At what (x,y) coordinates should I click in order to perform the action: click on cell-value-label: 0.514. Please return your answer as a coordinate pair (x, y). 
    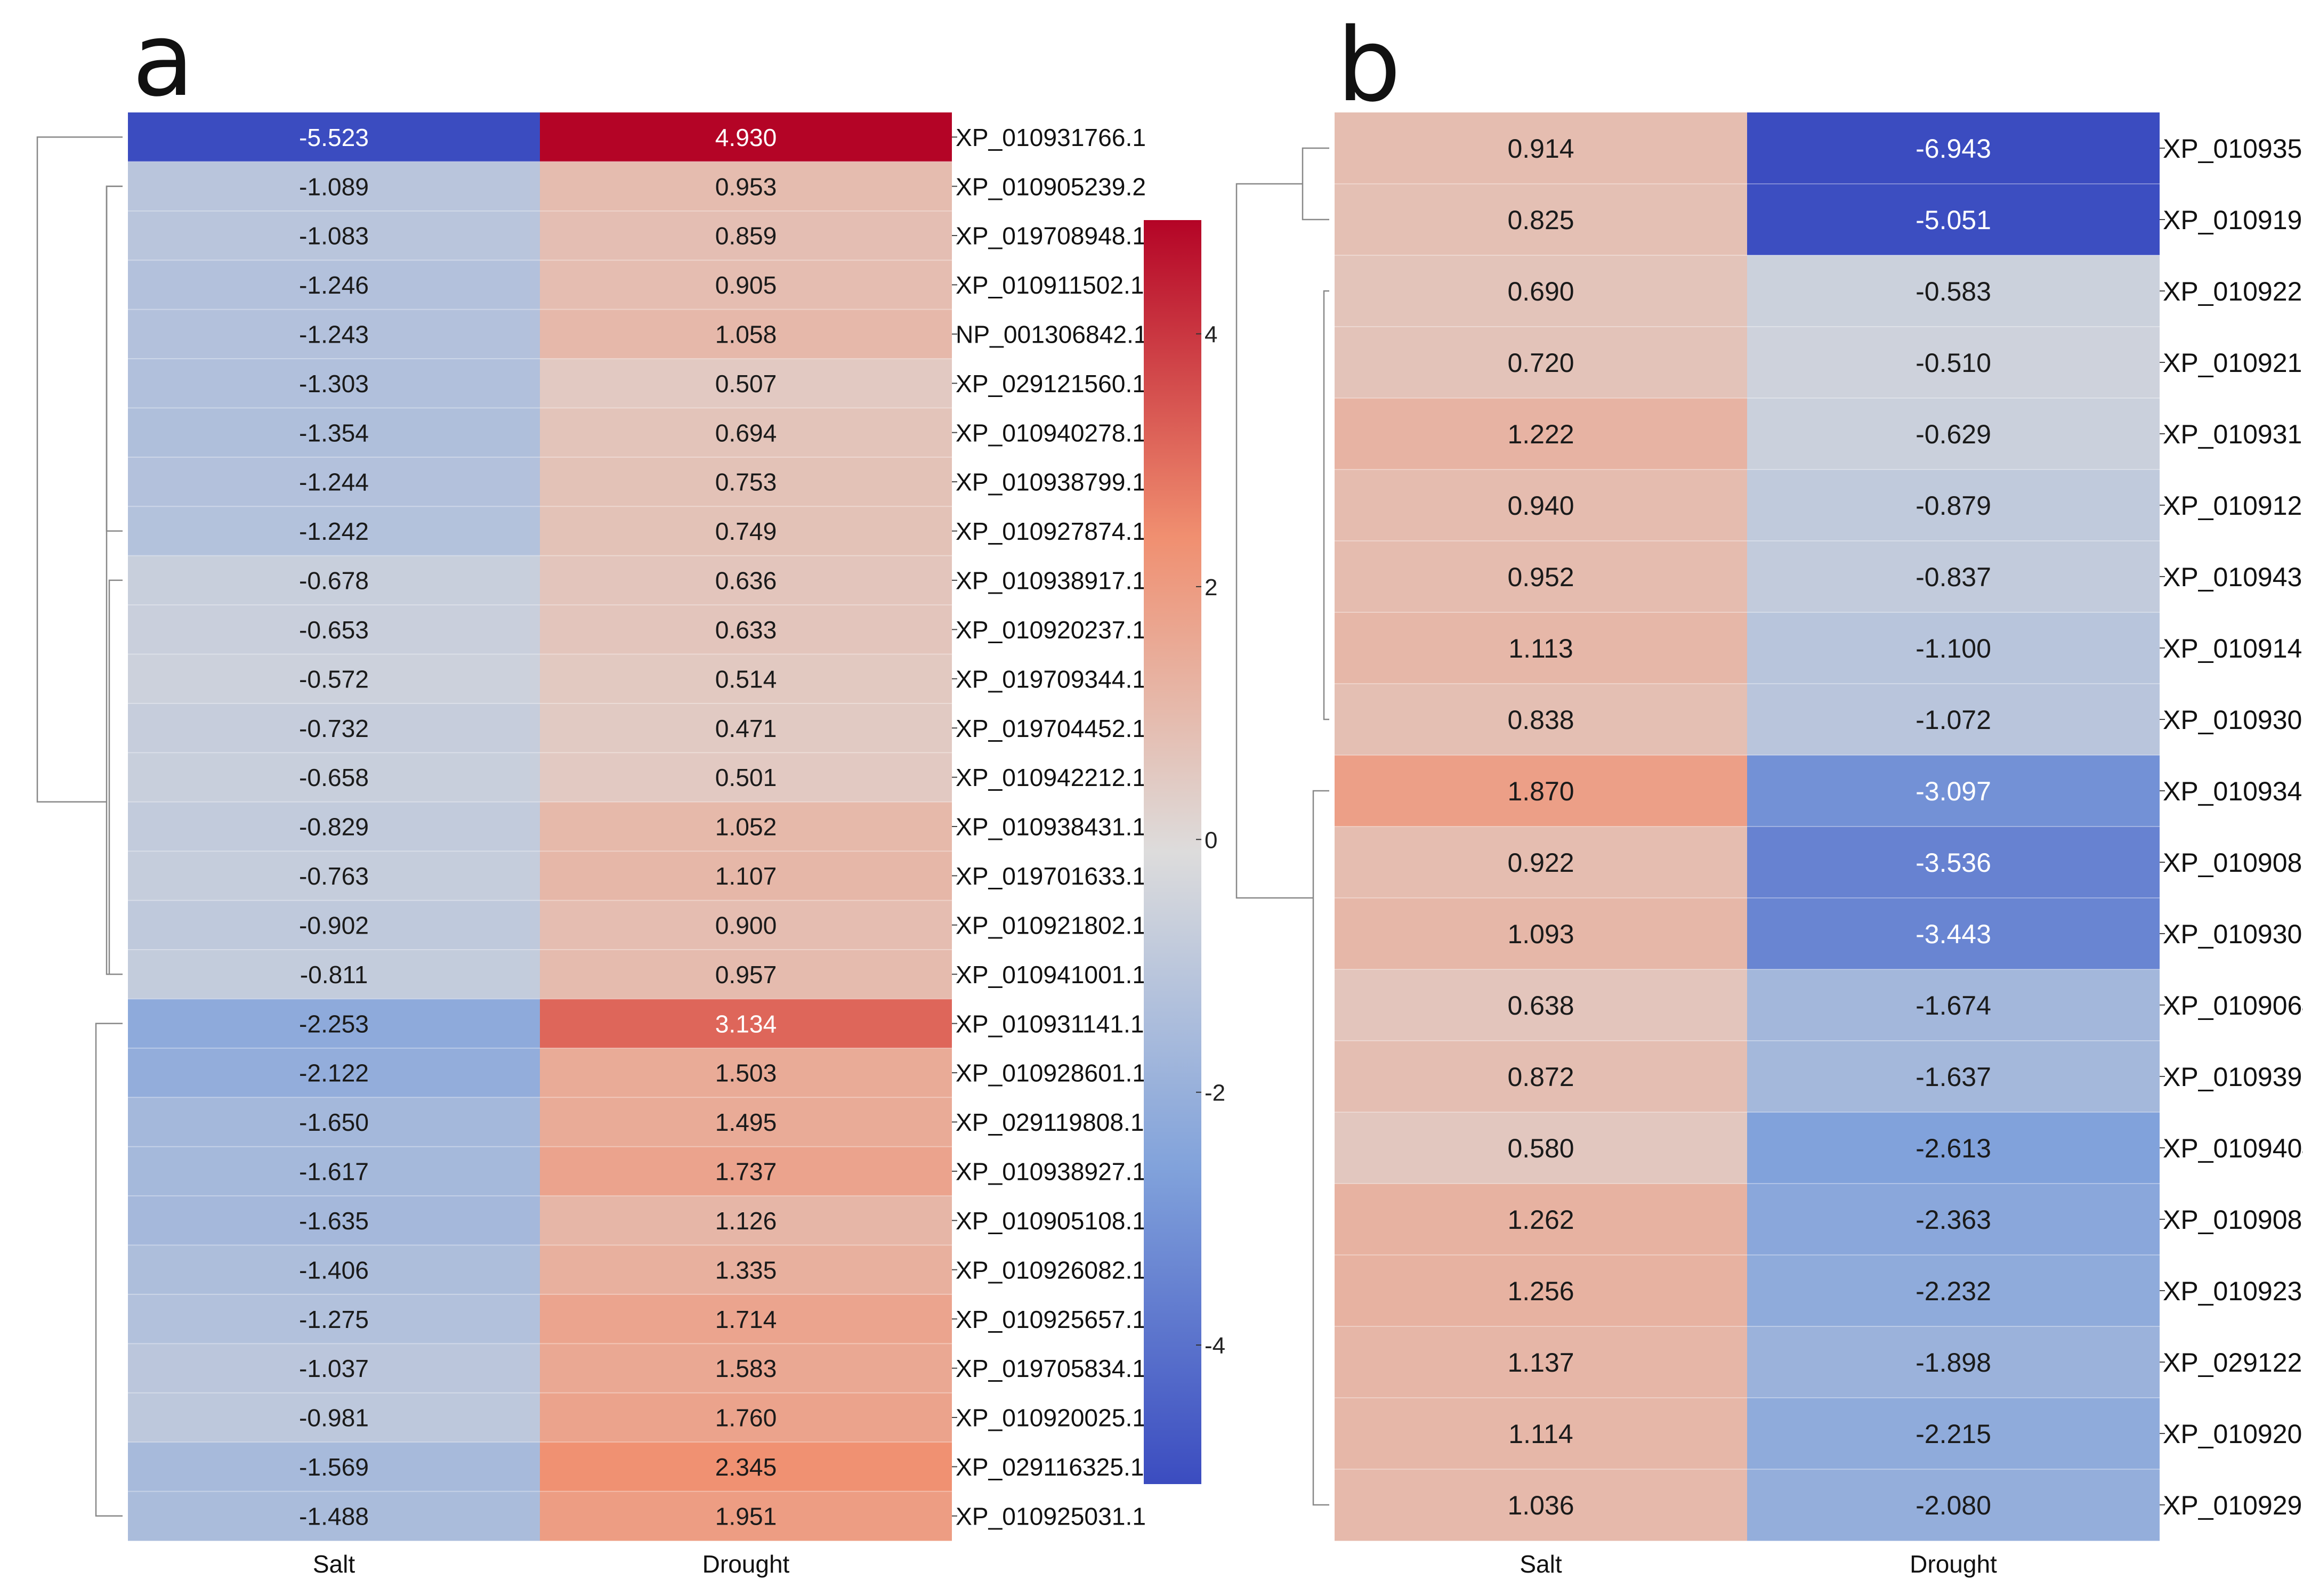
    Looking at the image, I should click on (746, 679).